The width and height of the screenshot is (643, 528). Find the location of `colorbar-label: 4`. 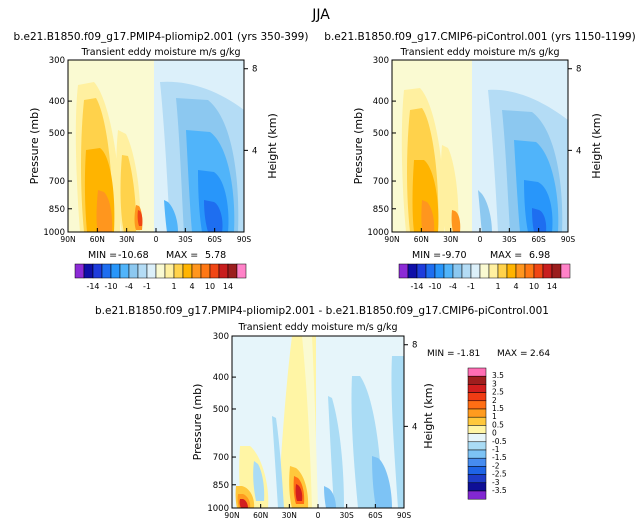

colorbar-label: 4 is located at coordinates (515, 286).